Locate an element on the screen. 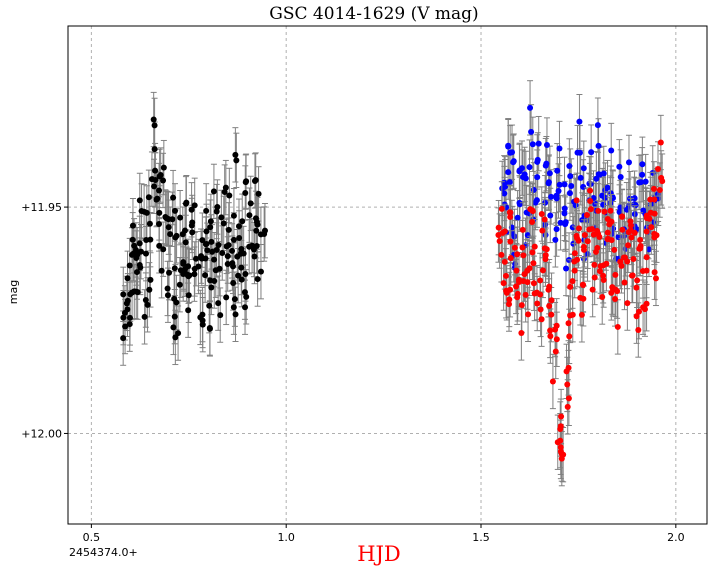 This screenshot has width=719, height=568. x-axis-ticks: 0.5 1.0 1.5 2.0 is located at coordinates (384, 534).